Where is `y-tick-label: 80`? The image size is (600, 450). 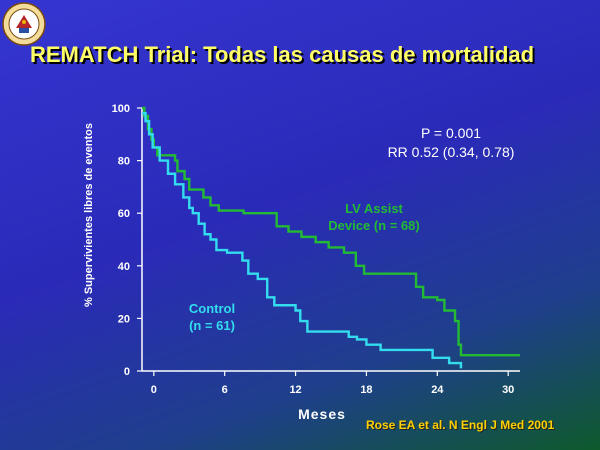 y-tick-label: 80 is located at coordinates (124, 162).